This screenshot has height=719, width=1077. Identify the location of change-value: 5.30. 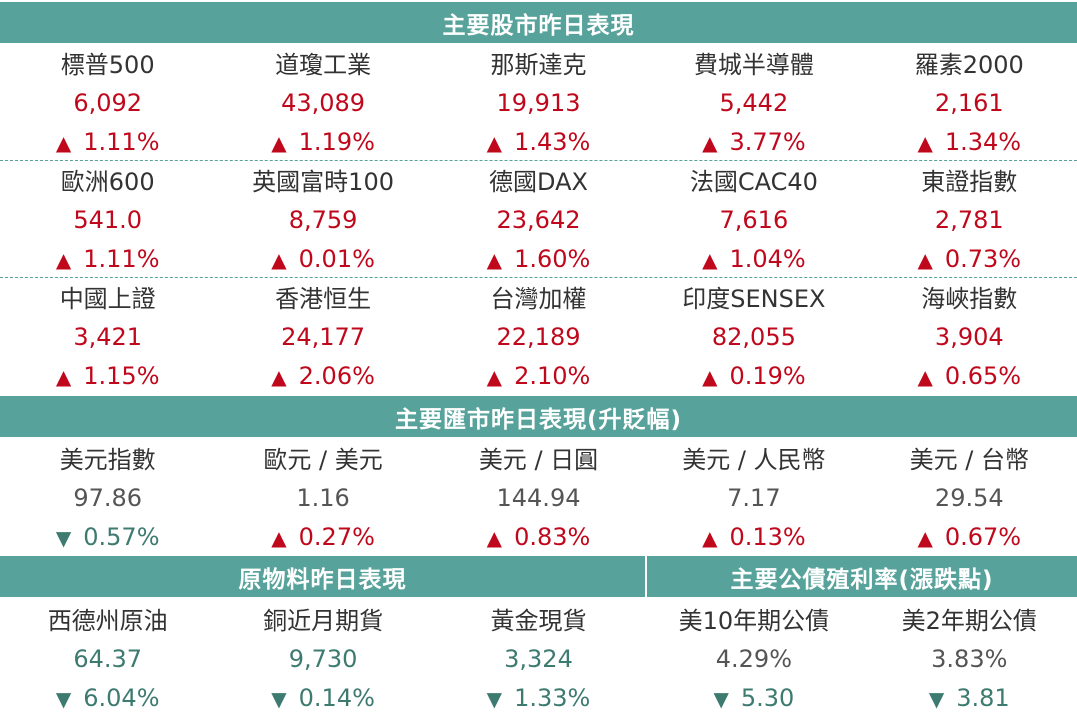
(767, 698).